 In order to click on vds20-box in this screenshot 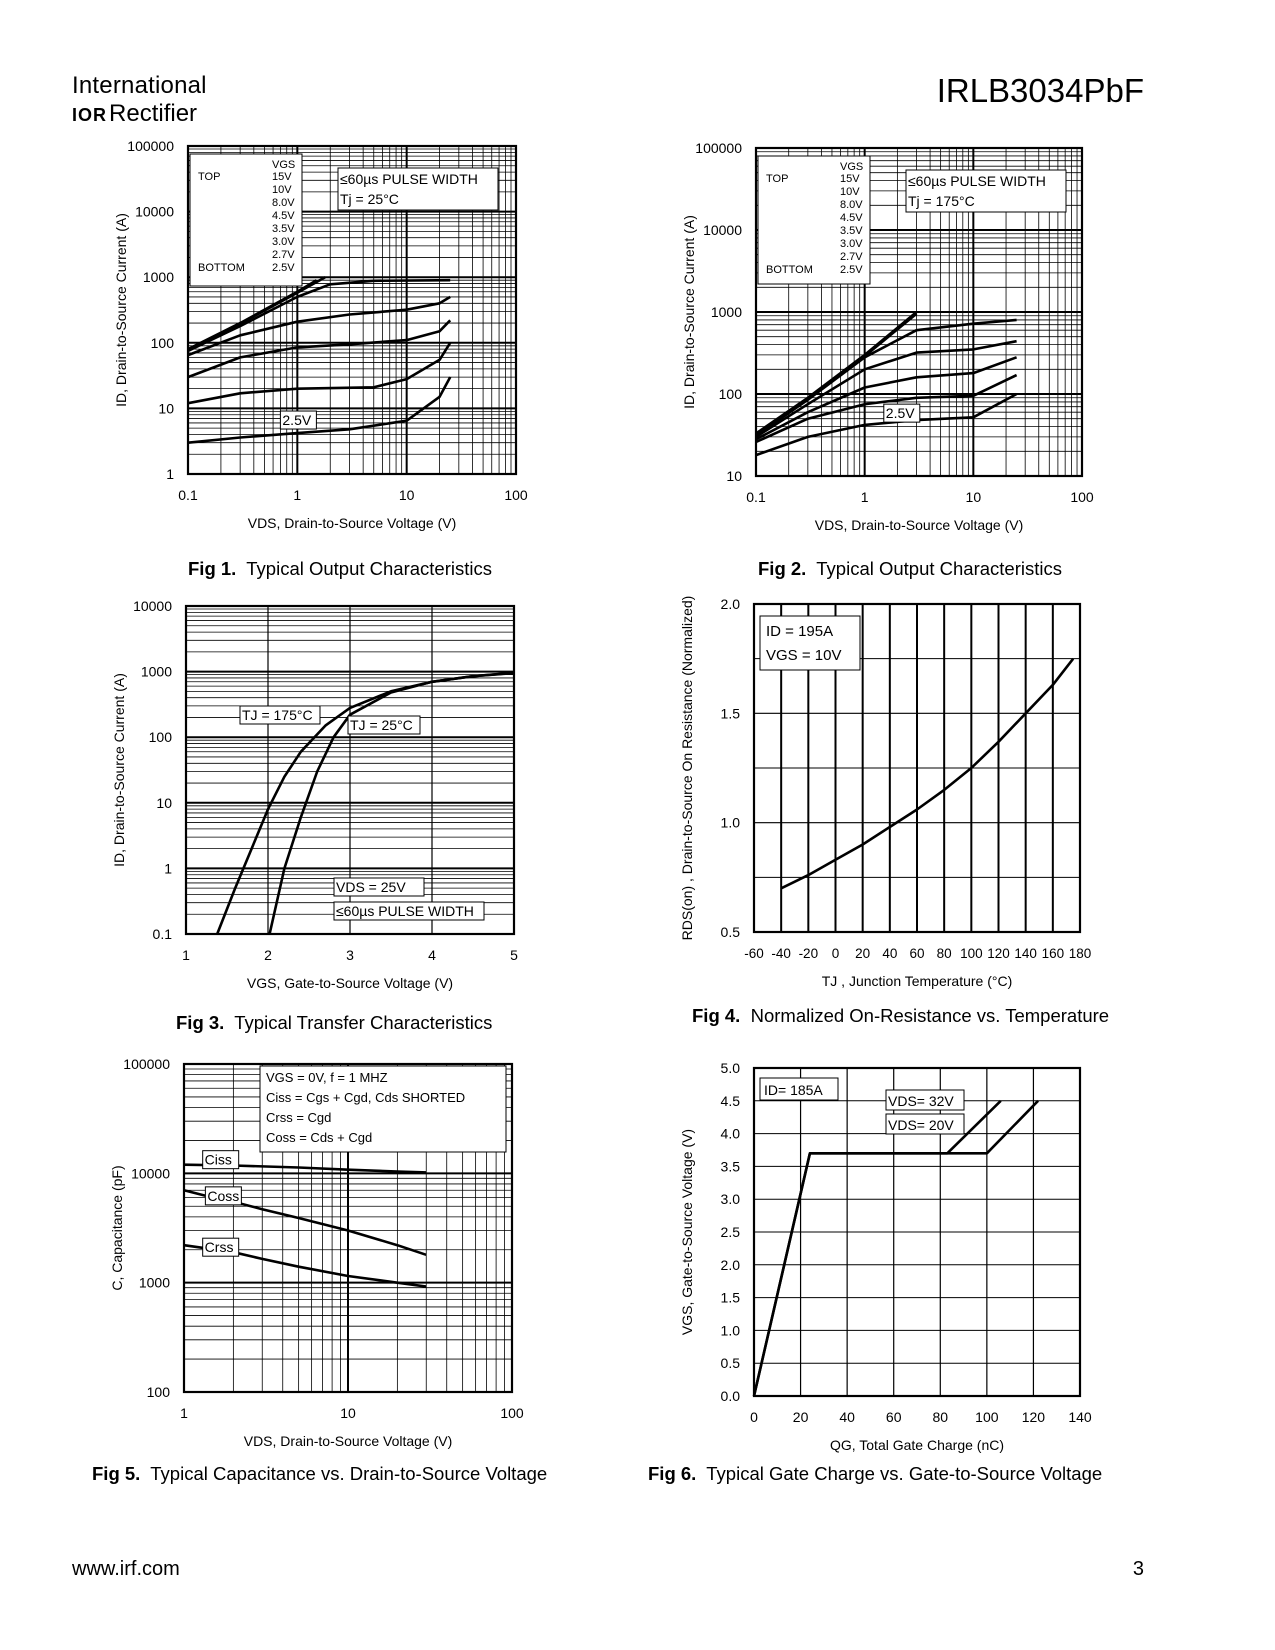, I will do `click(925, 1124)`.